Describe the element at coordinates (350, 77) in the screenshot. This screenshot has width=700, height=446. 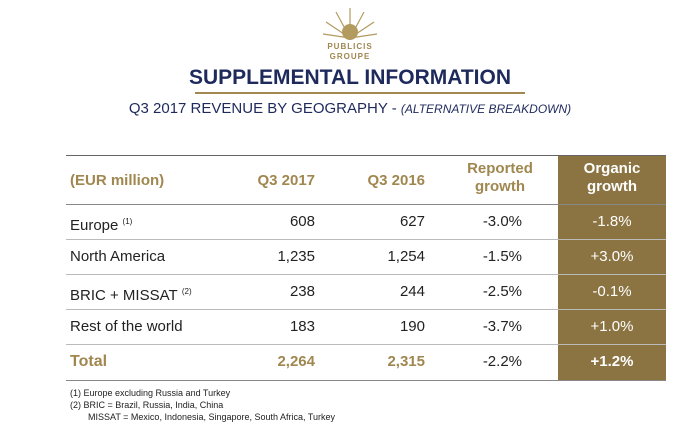
I see `title: SUPPLEMENTAL INFORMATION` at that location.